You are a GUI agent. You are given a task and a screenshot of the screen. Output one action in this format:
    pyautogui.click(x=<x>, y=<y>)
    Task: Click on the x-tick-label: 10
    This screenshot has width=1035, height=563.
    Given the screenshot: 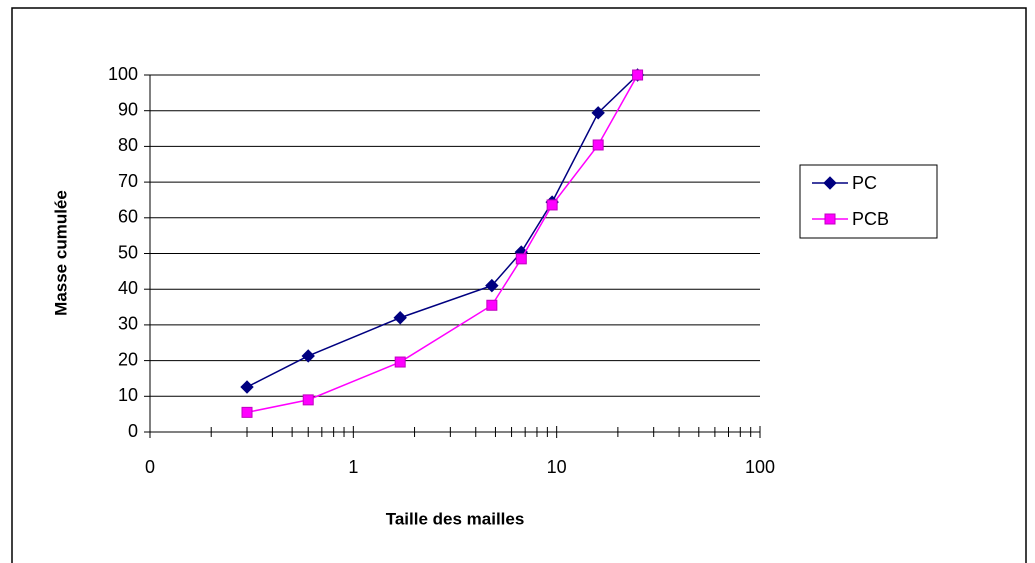 What is the action you would take?
    pyautogui.click(x=557, y=467)
    